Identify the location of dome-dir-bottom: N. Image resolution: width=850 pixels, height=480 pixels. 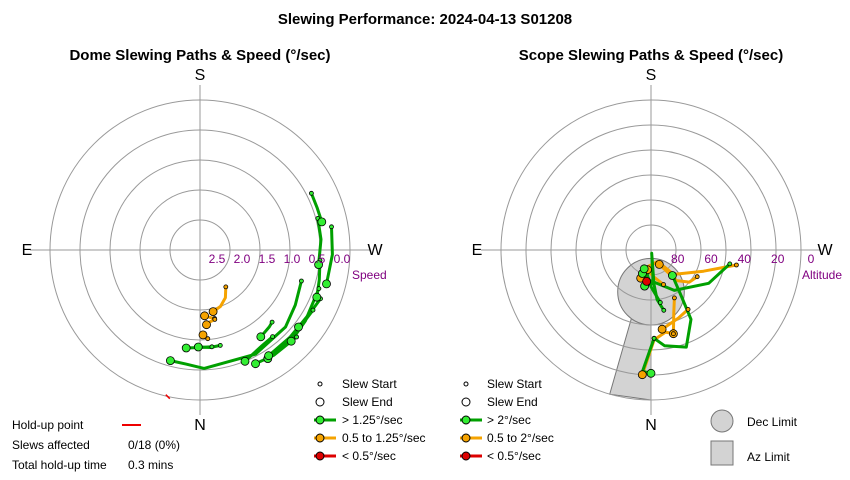
(200, 425).